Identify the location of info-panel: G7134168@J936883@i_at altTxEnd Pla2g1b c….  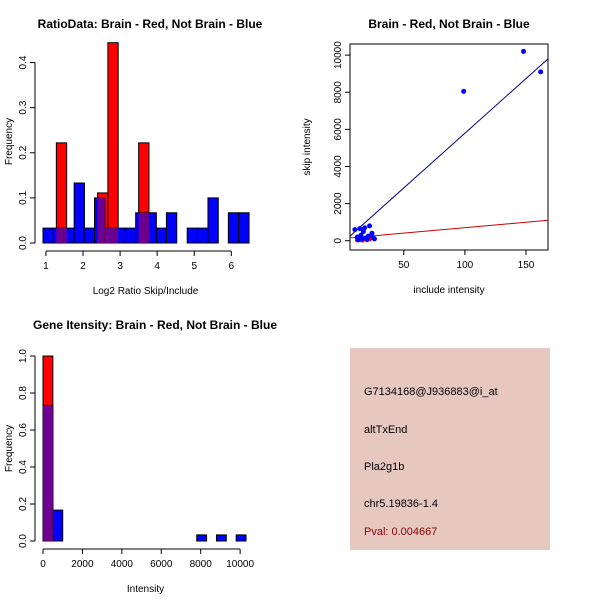
(450, 449).